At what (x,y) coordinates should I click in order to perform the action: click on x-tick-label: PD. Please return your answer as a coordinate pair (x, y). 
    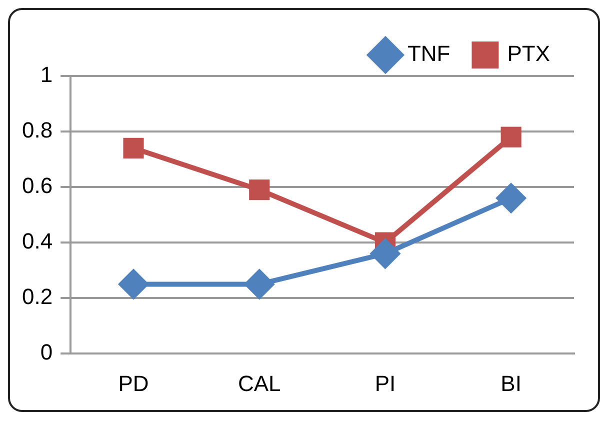
    Looking at the image, I should click on (133, 383).